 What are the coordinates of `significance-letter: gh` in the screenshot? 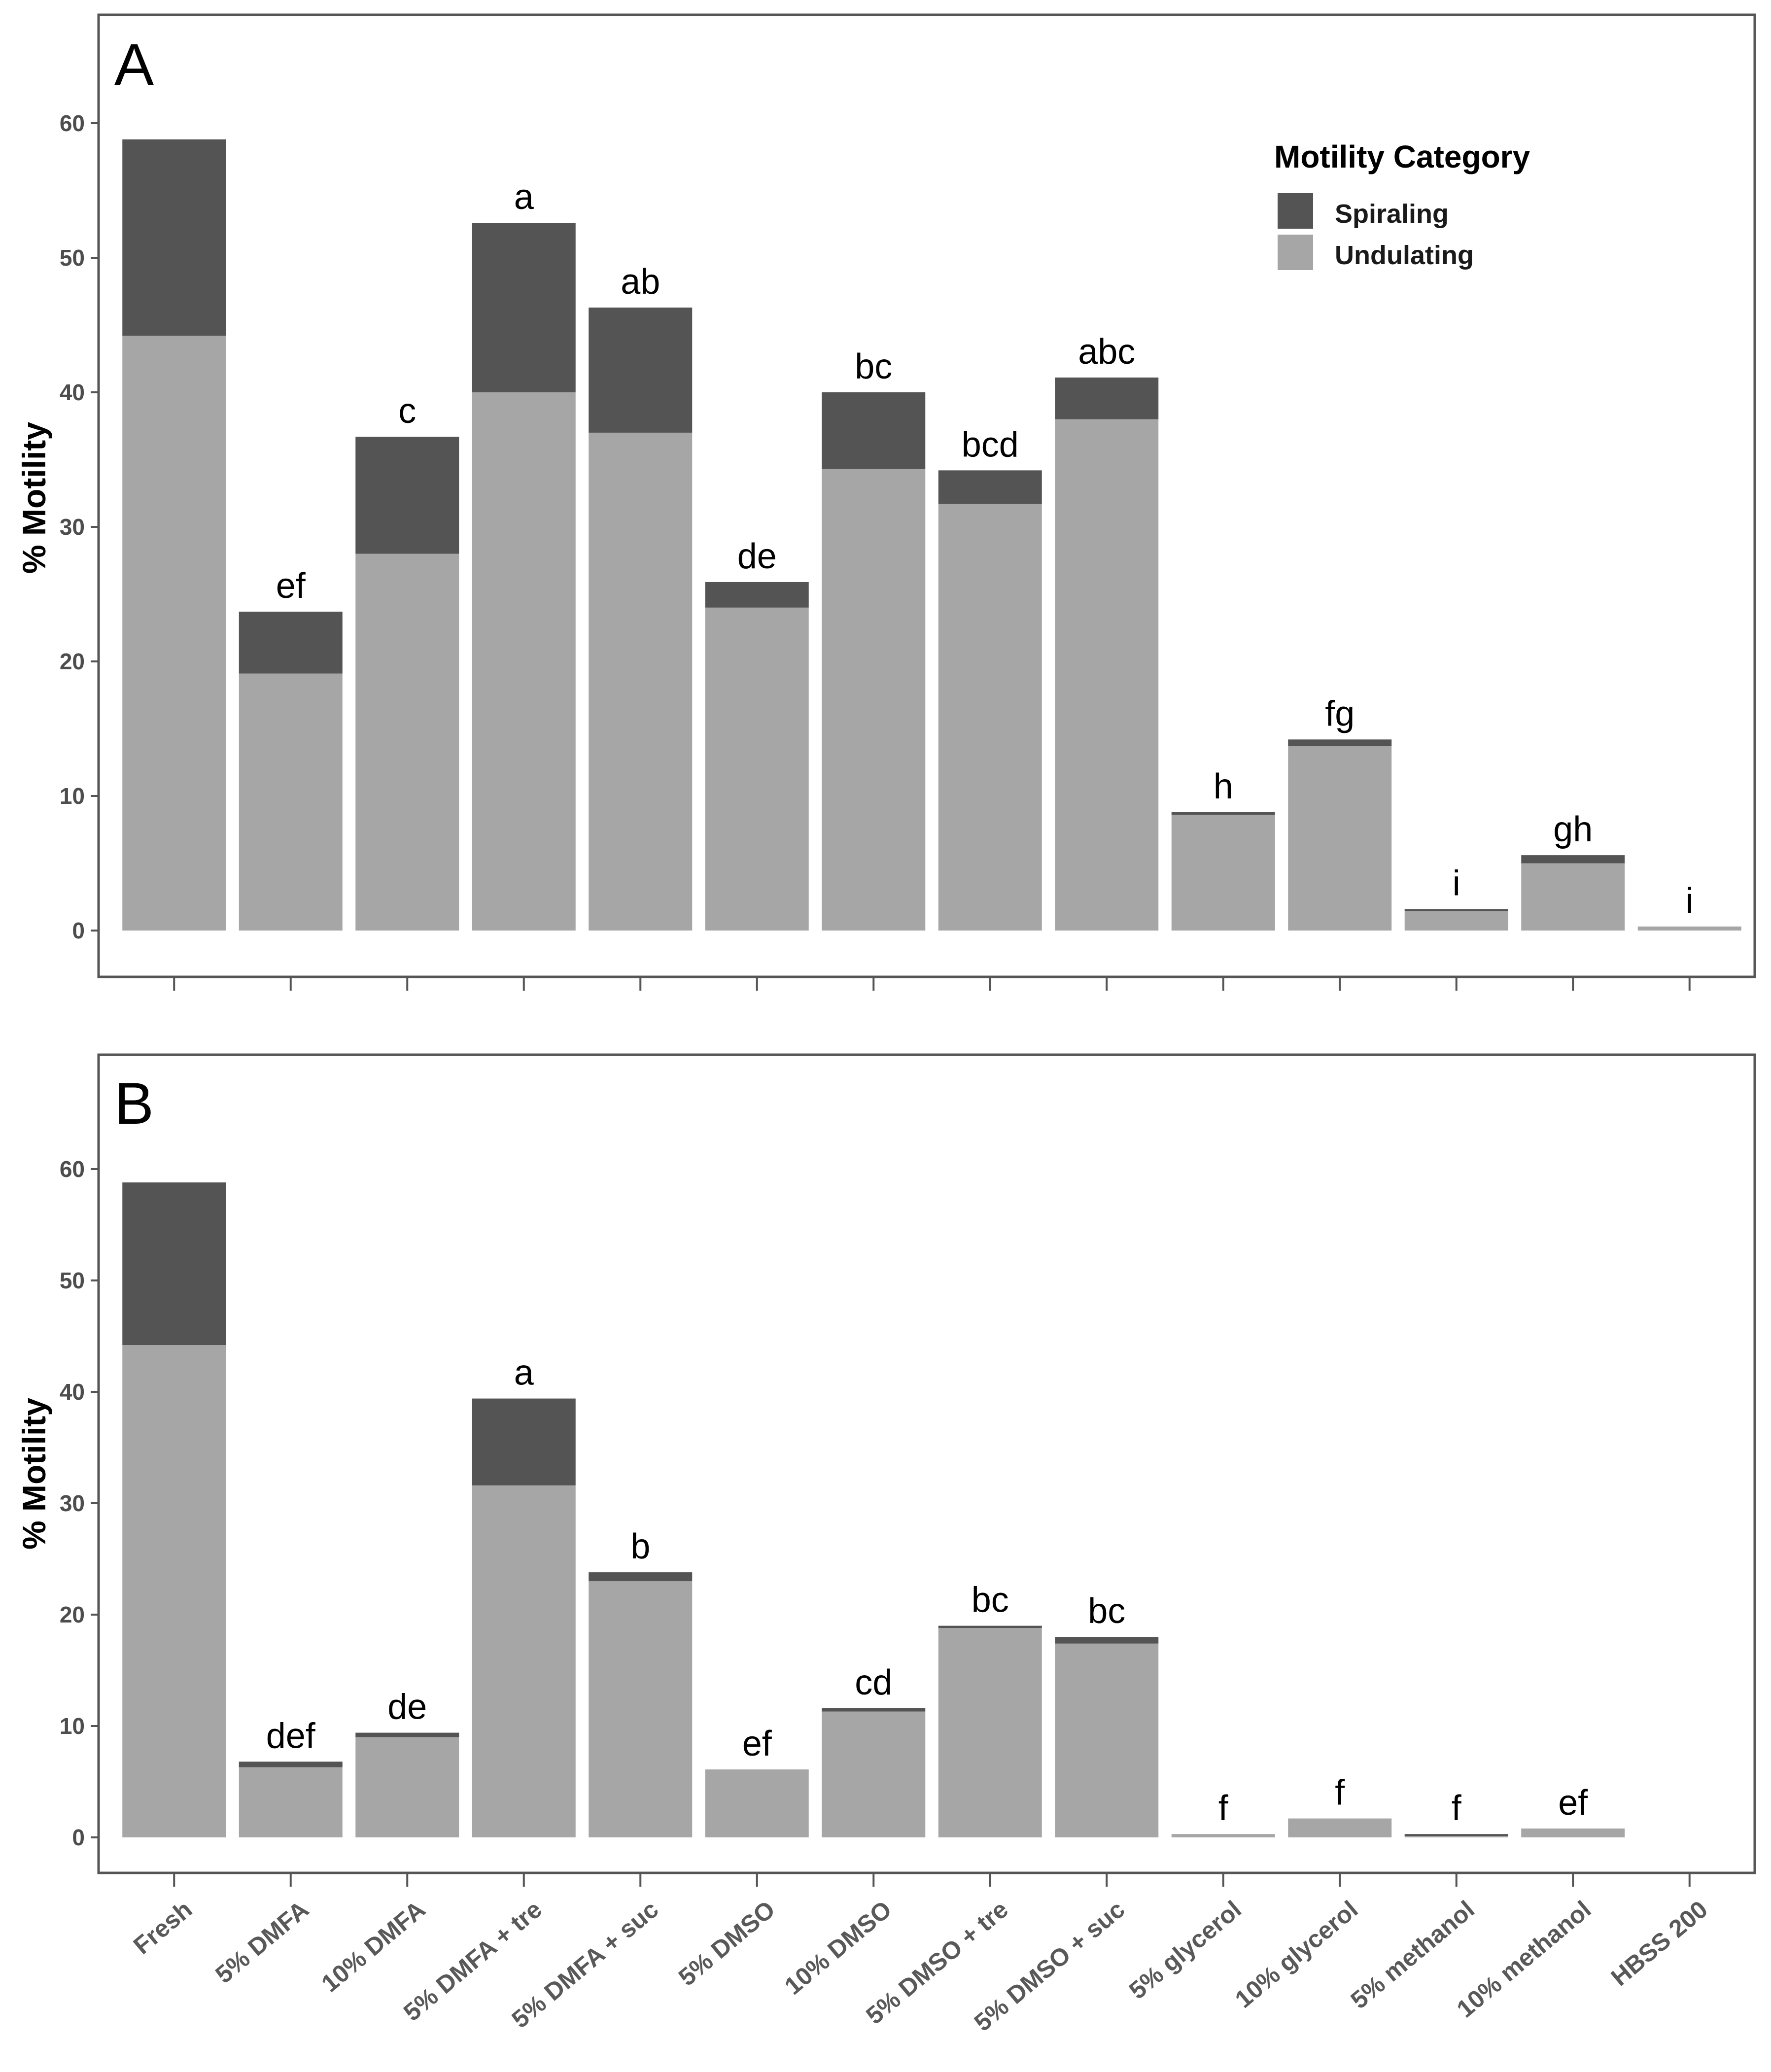 It's located at (1573, 829).